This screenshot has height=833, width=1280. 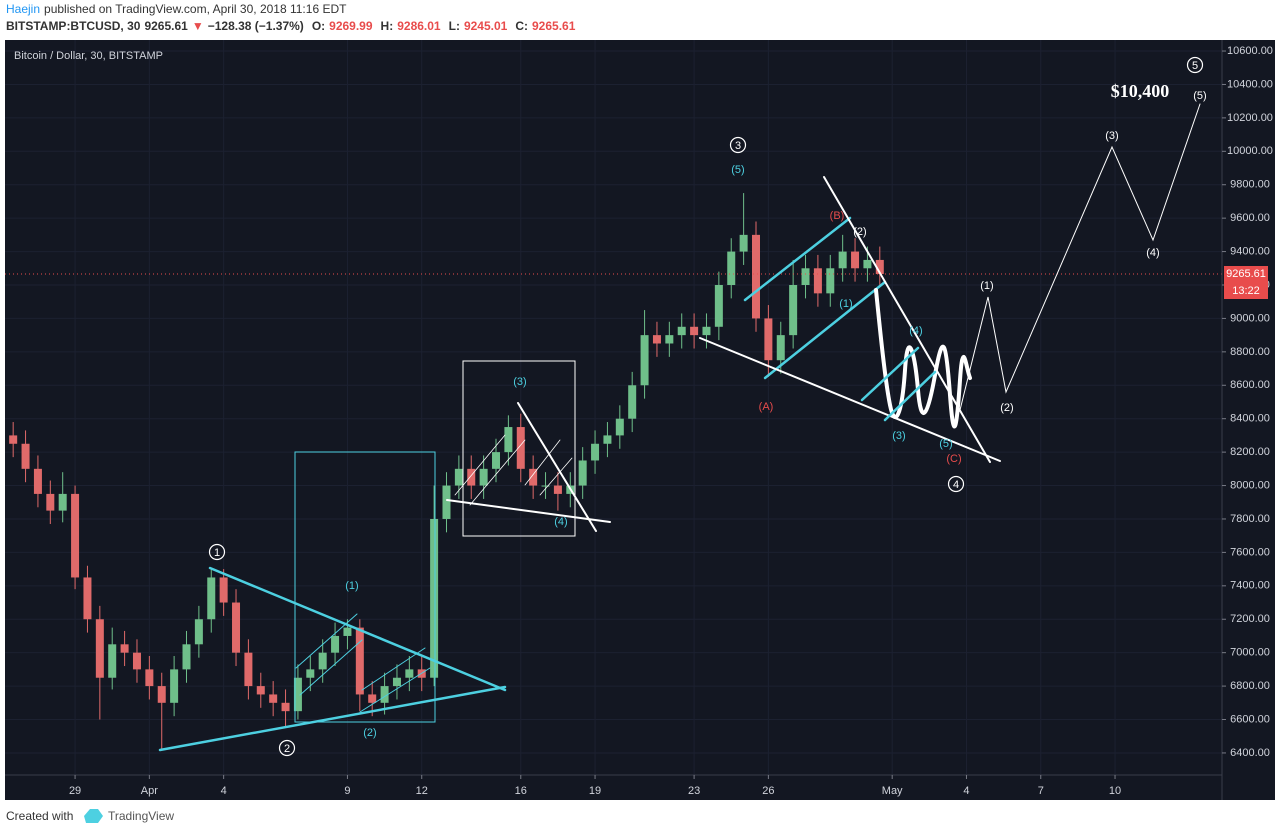 What do you see at coordinates (1250, 84) in the screenshot?
I see `y-tick-label: 10400.00` at bounding box center [1250, 84].